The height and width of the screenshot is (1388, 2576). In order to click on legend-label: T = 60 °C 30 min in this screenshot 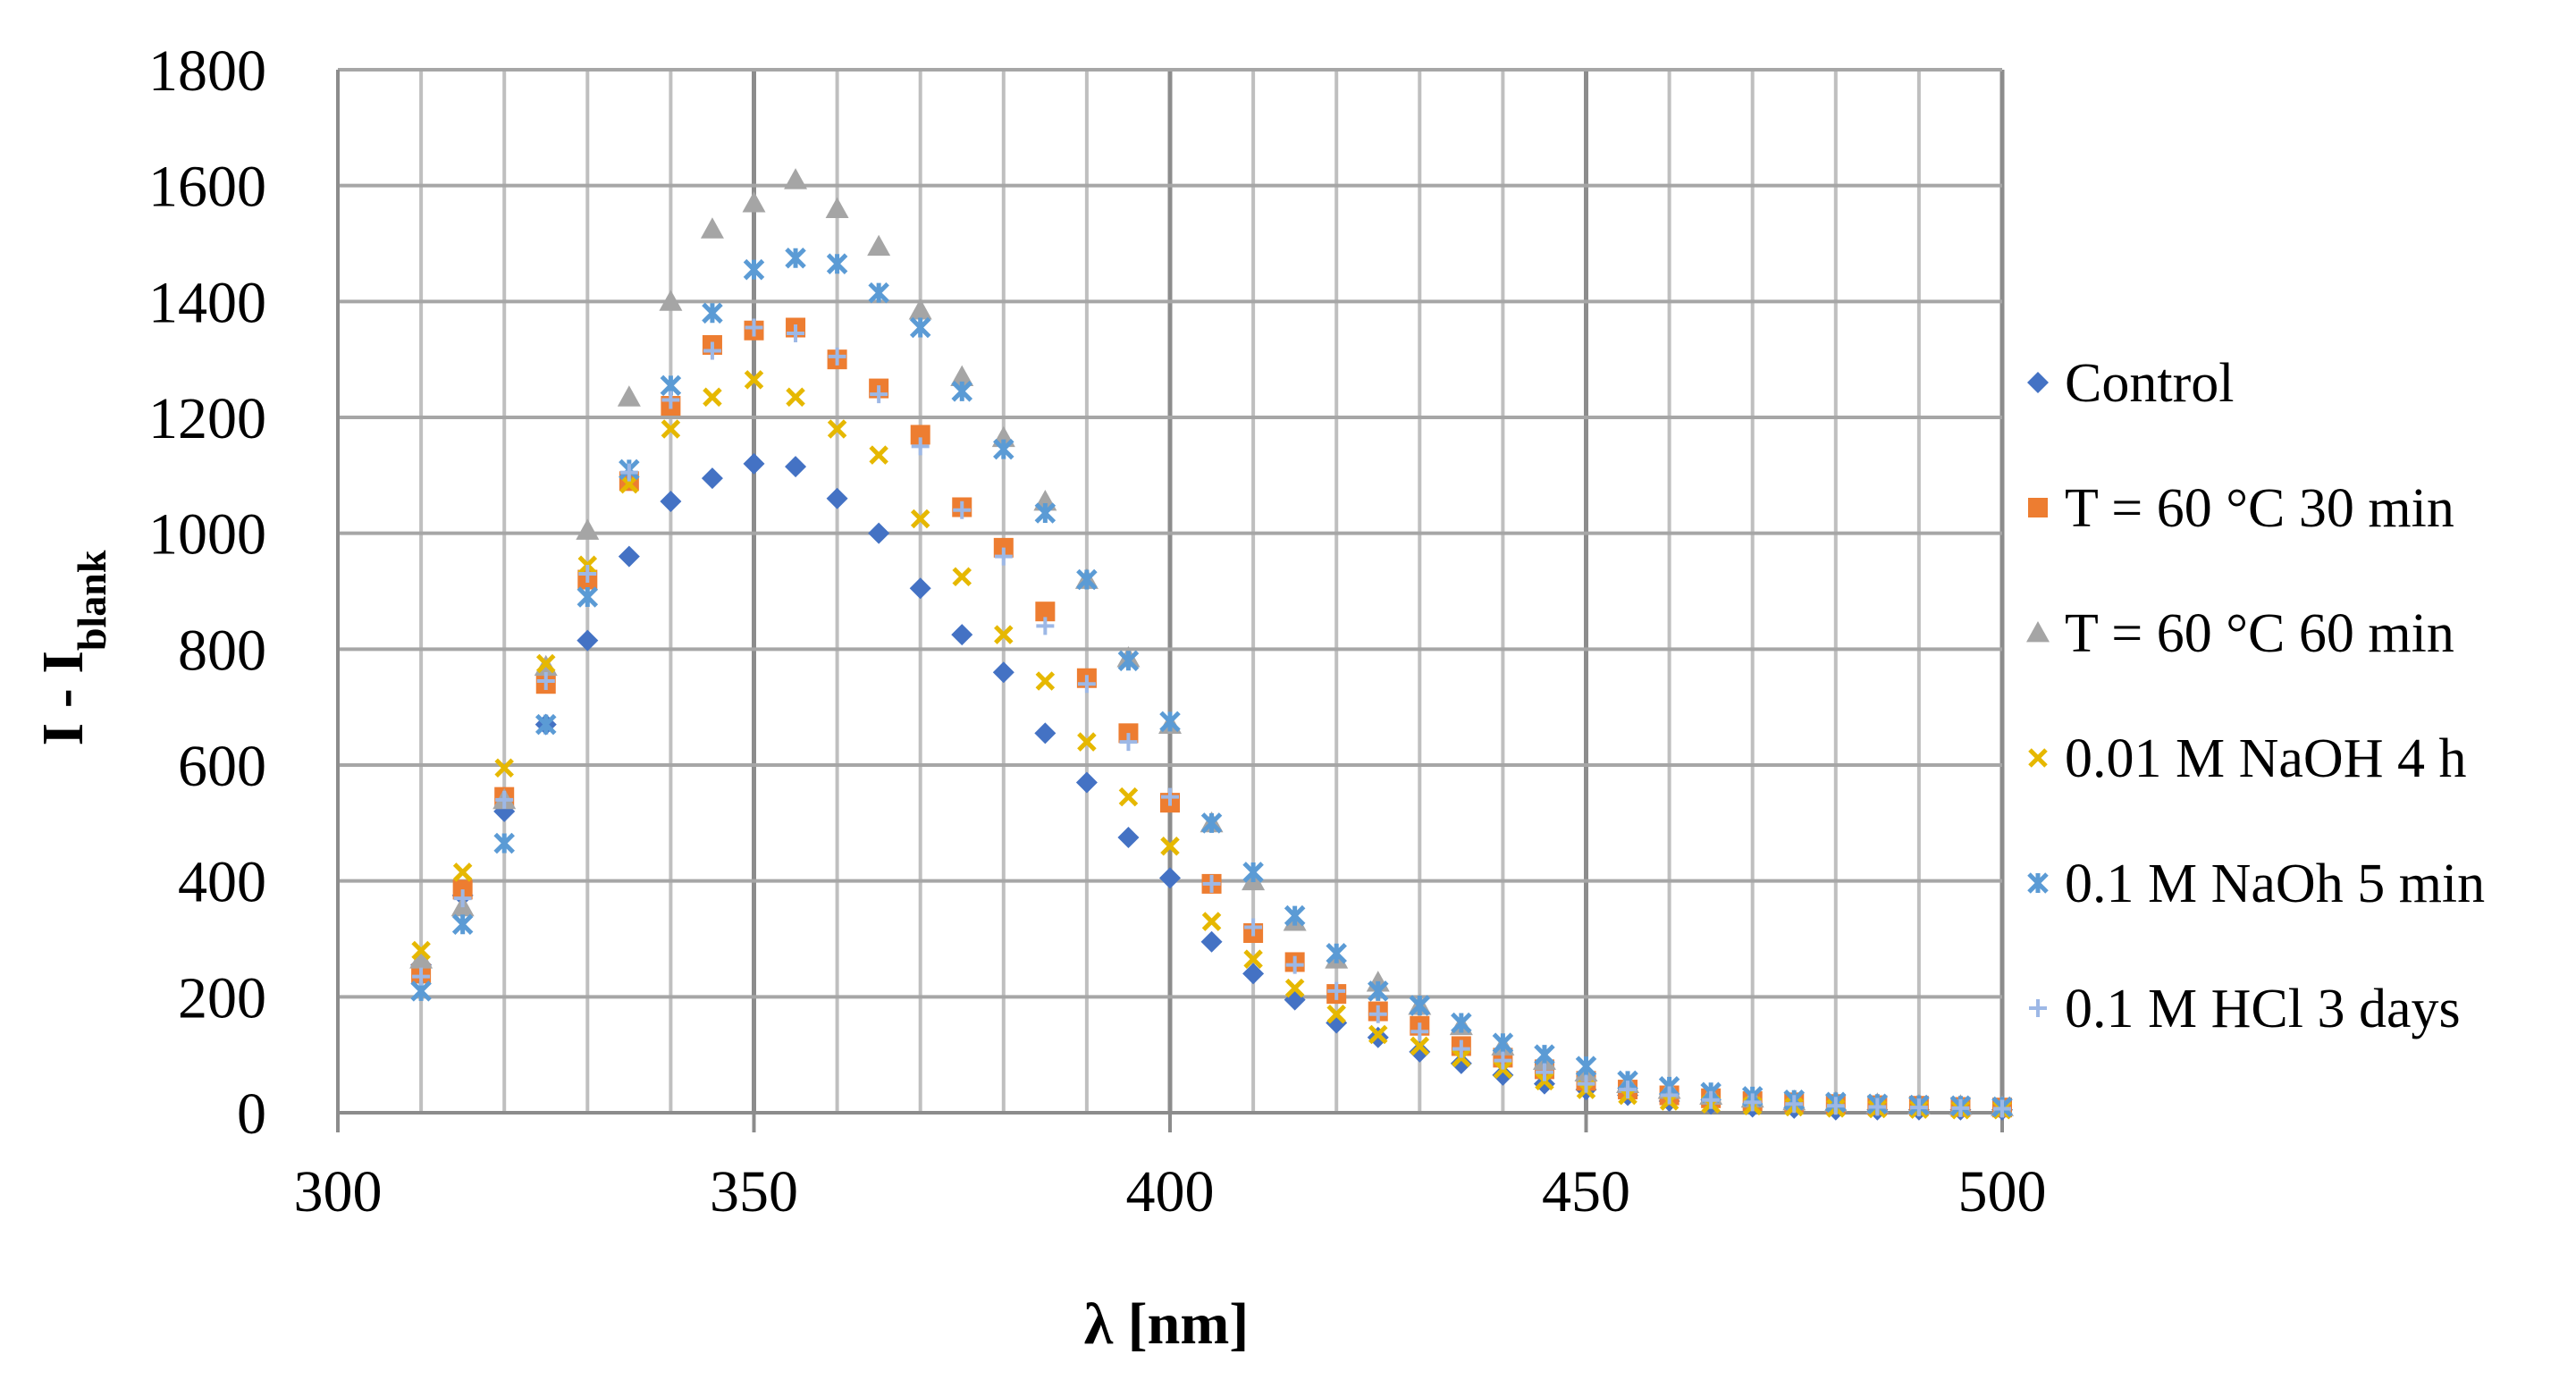, I will do `click(2260, 509)`.